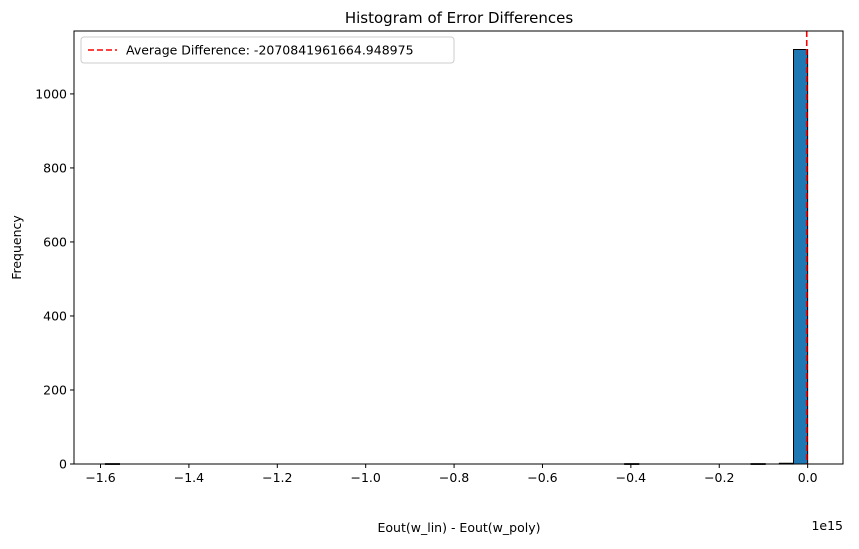 The height and width of the screenshot is (549, 859). Describe the element at coordinates (542, 477) in the screenshot. I see `x-tick-label: −0.6` at that location.